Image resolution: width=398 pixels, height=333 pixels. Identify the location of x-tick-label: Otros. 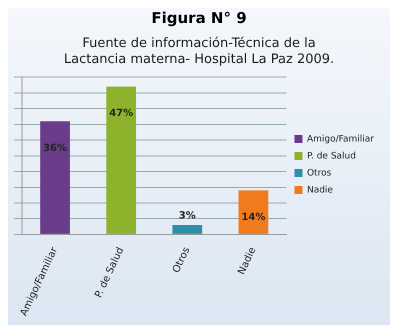
(181, 260).